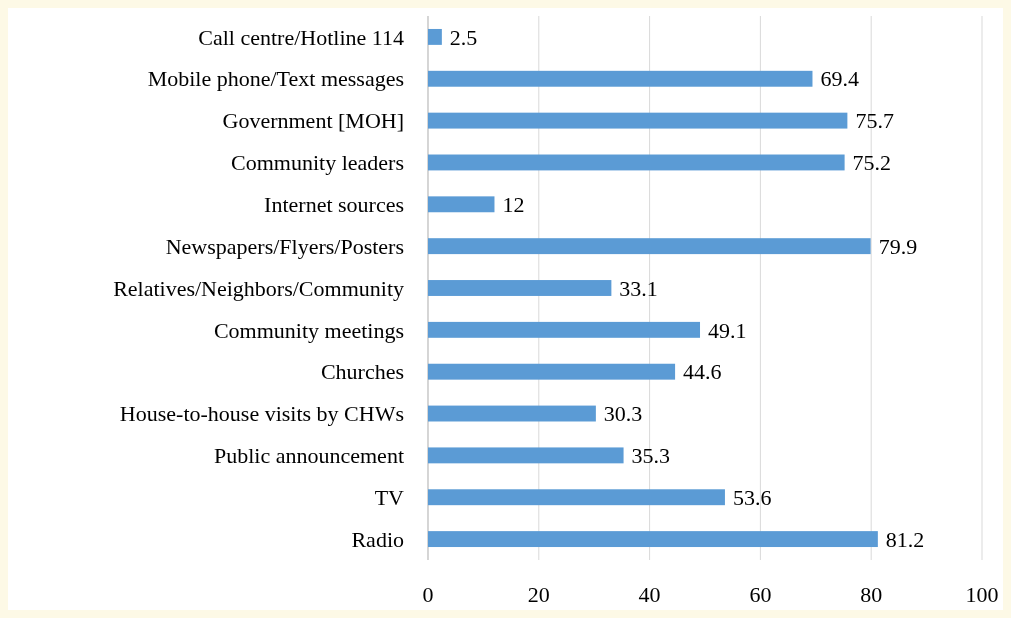 Image resolution: width=1011 pixels, height=618 pixels. Describe the element at coordinates (308, 330) in the screenshot. I see `y-tick-label: Community meetings` at that location.